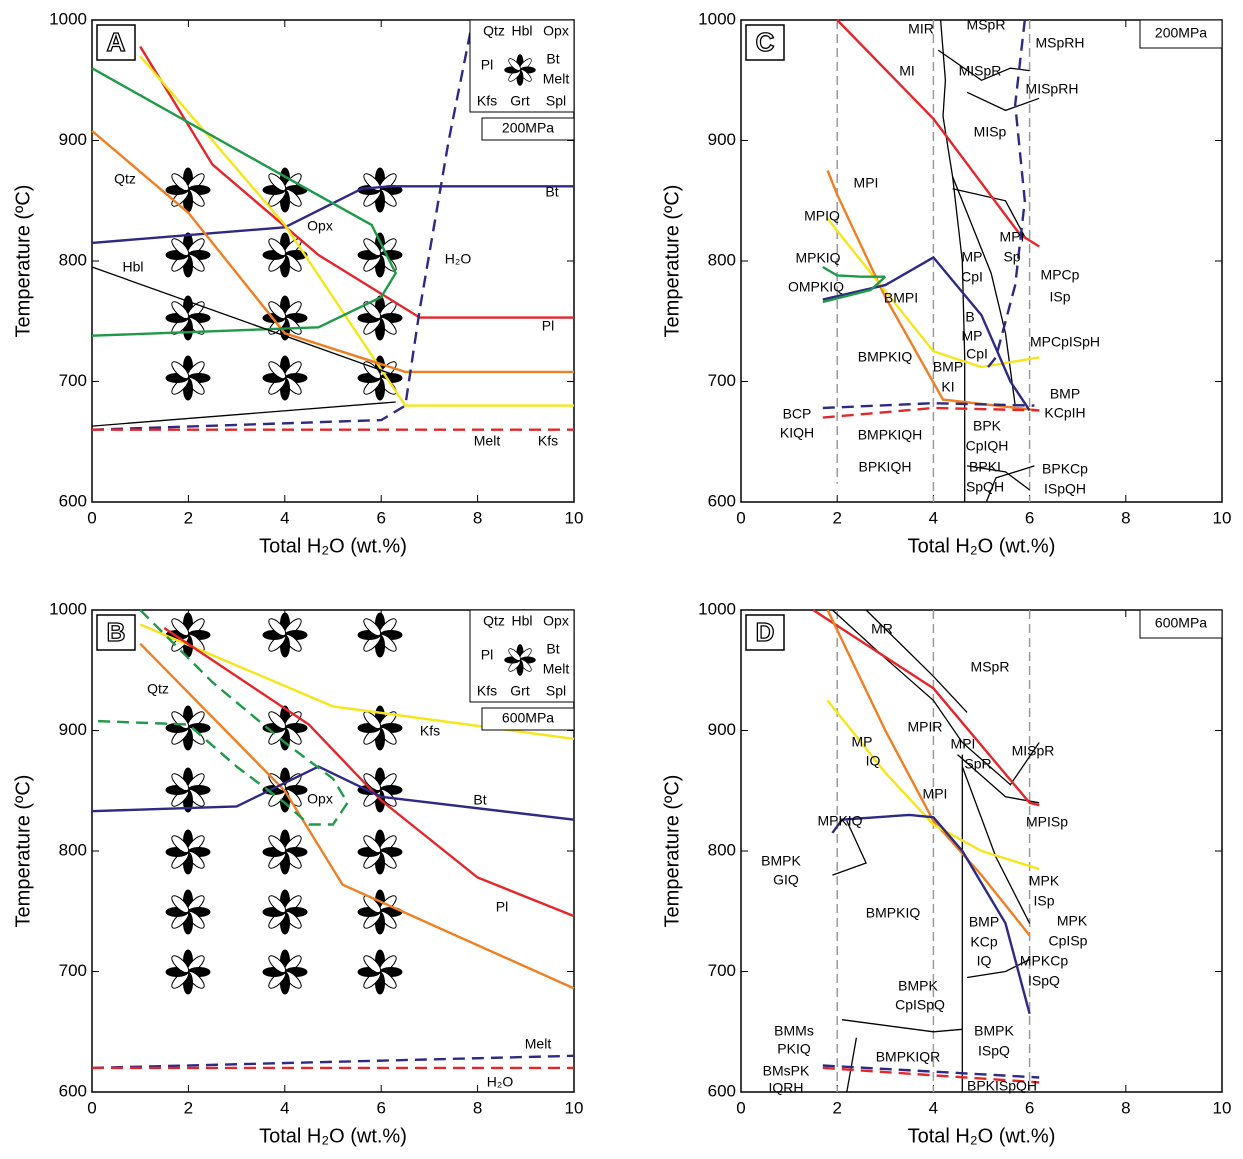 The height and width of the screenshot is (1159, 1243). Describe the element at coordinates (925, 727) in the screenshot. I see `field-label: MPIR` at that location.